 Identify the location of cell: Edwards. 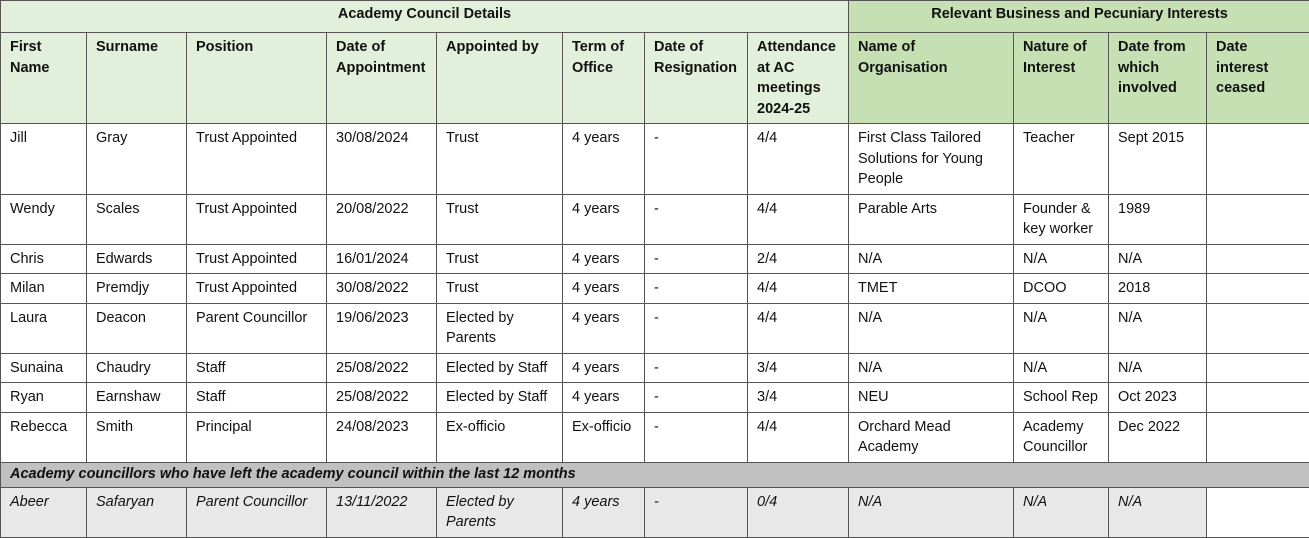
(137, 259).